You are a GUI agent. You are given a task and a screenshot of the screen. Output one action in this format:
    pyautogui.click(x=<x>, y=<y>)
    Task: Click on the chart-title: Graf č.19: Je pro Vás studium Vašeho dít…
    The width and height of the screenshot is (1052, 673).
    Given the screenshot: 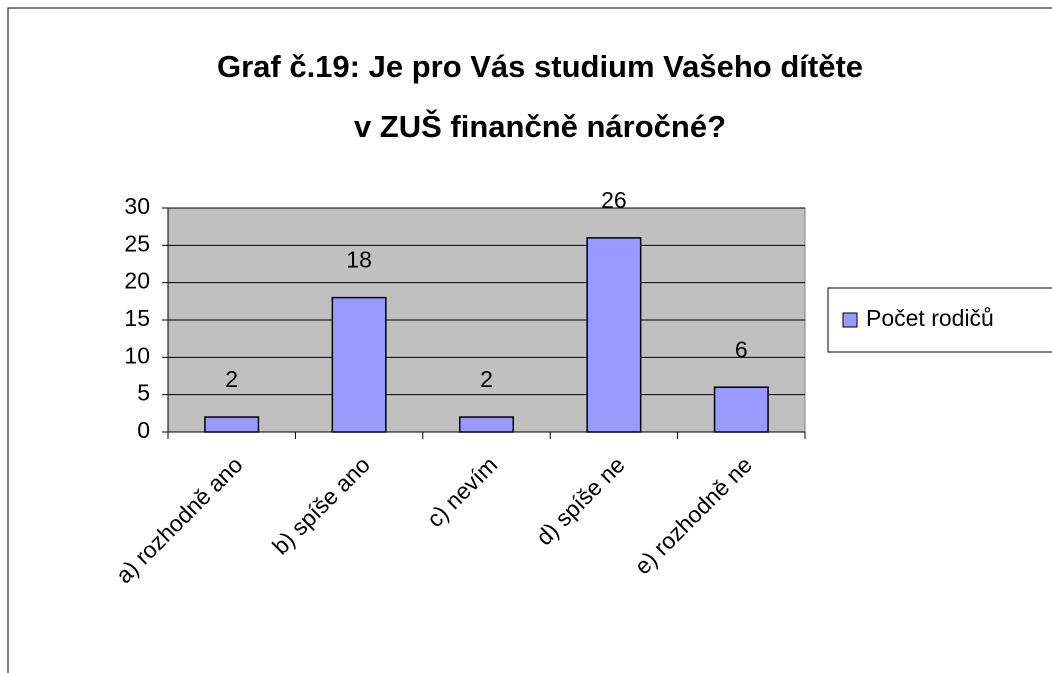 What is the action you would take?
    pyautogui.click(x=540, y=66)
    